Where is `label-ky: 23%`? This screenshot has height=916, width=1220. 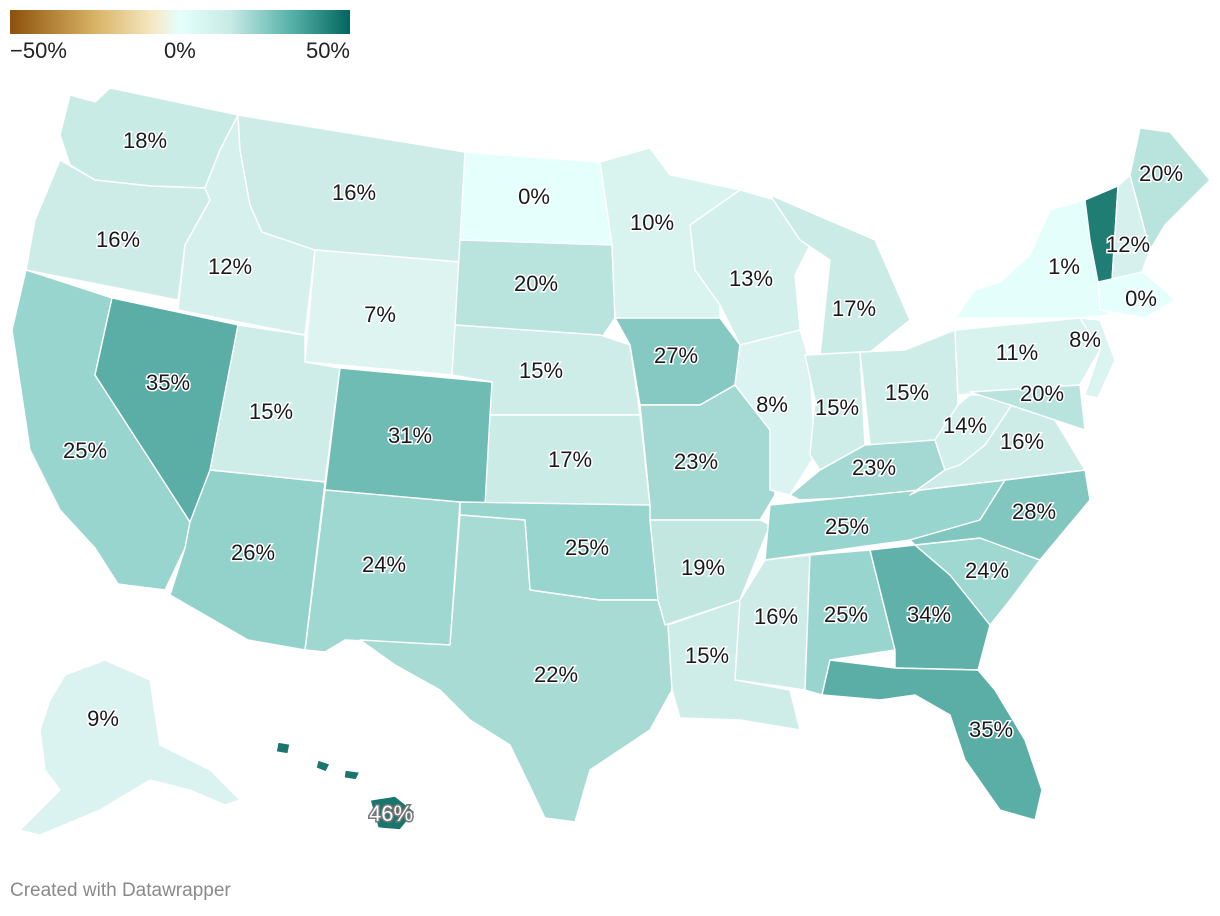
label-ky: 23% is located at coordinates (874, 467).